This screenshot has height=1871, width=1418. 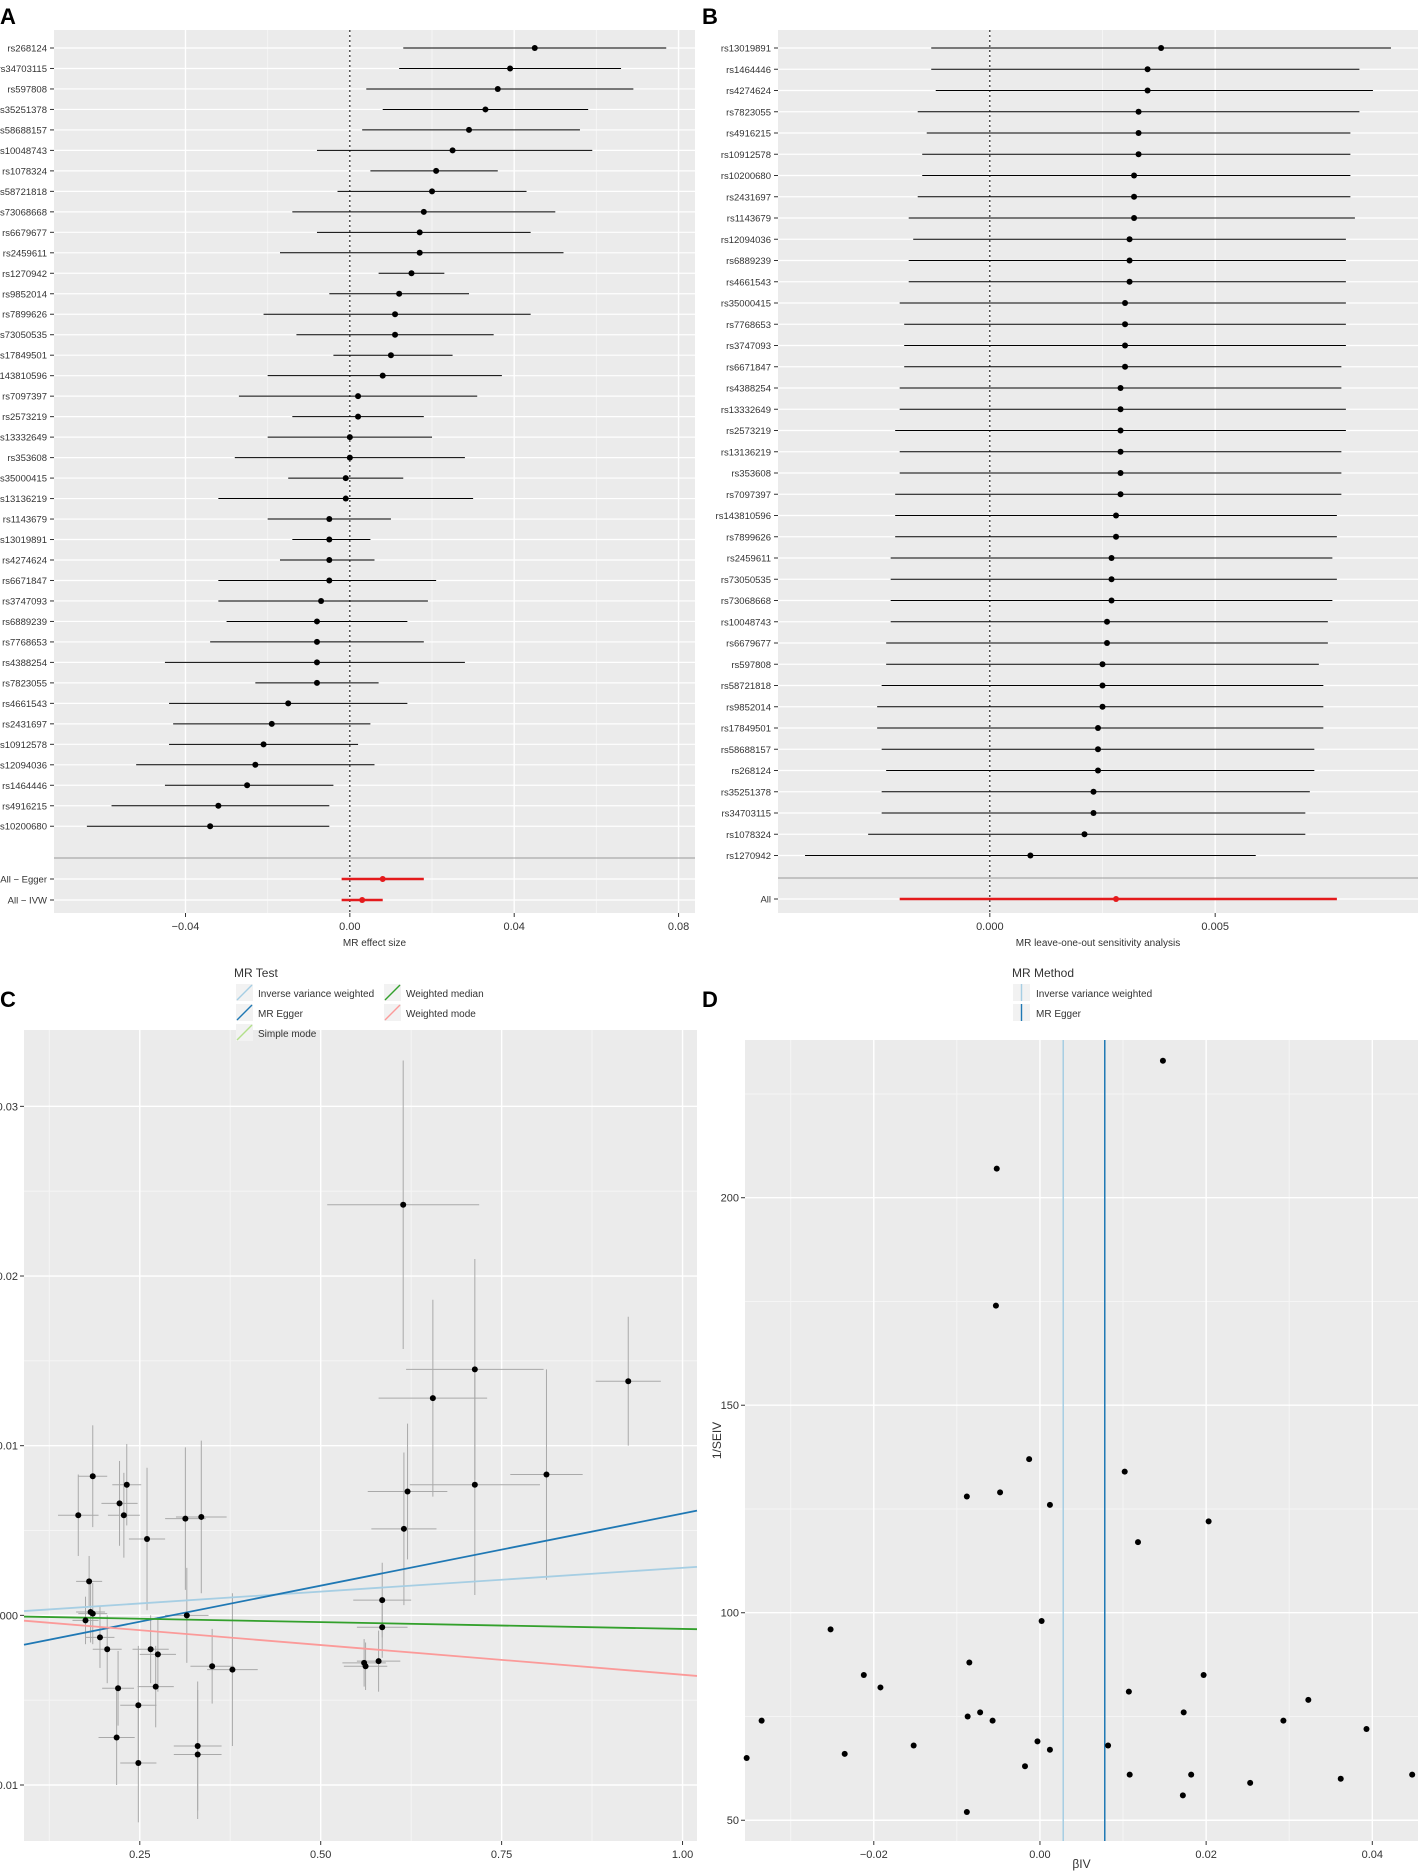 What do you see at coordinates (513, 927) in the screenshot?
I see `x-tick-label: 0.04` at bounding box center [513, 927].